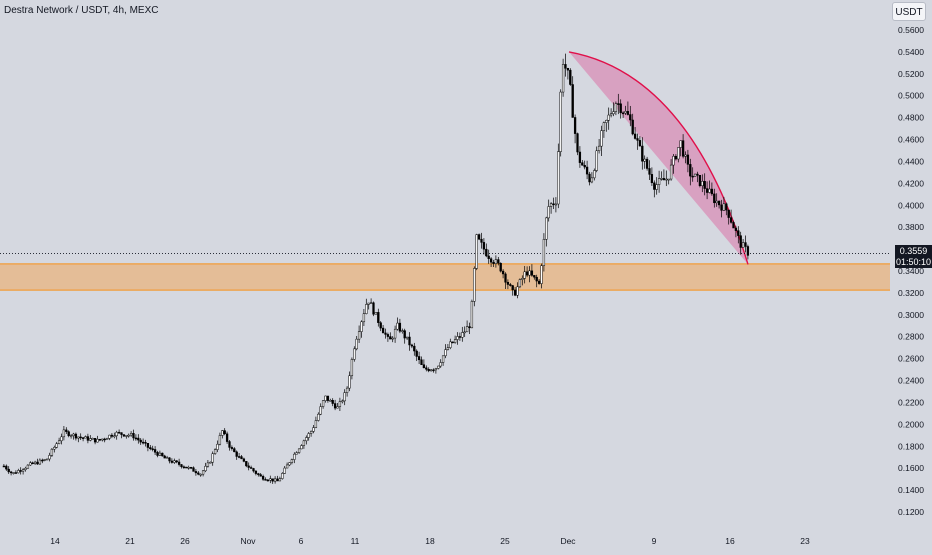  What do you see at coordinates (805, 541) in the screenshot?
I see `x-axis-tick-label: 23` at bounding box center [805, 541].